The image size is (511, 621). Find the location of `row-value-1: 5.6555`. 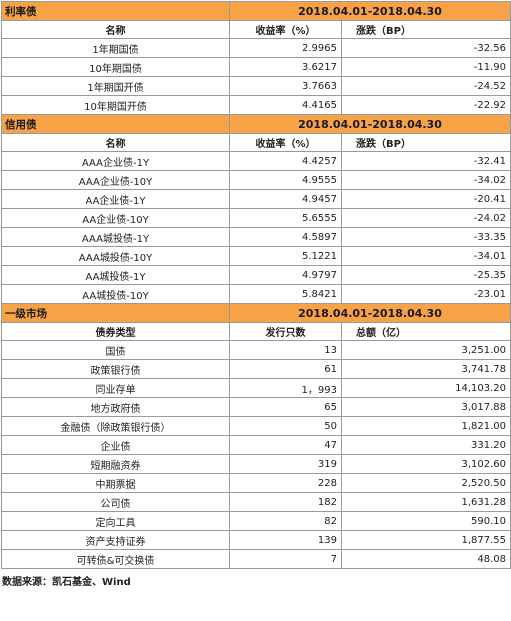

row-value-1: 5.6555 is located at coordinates (285, 218).